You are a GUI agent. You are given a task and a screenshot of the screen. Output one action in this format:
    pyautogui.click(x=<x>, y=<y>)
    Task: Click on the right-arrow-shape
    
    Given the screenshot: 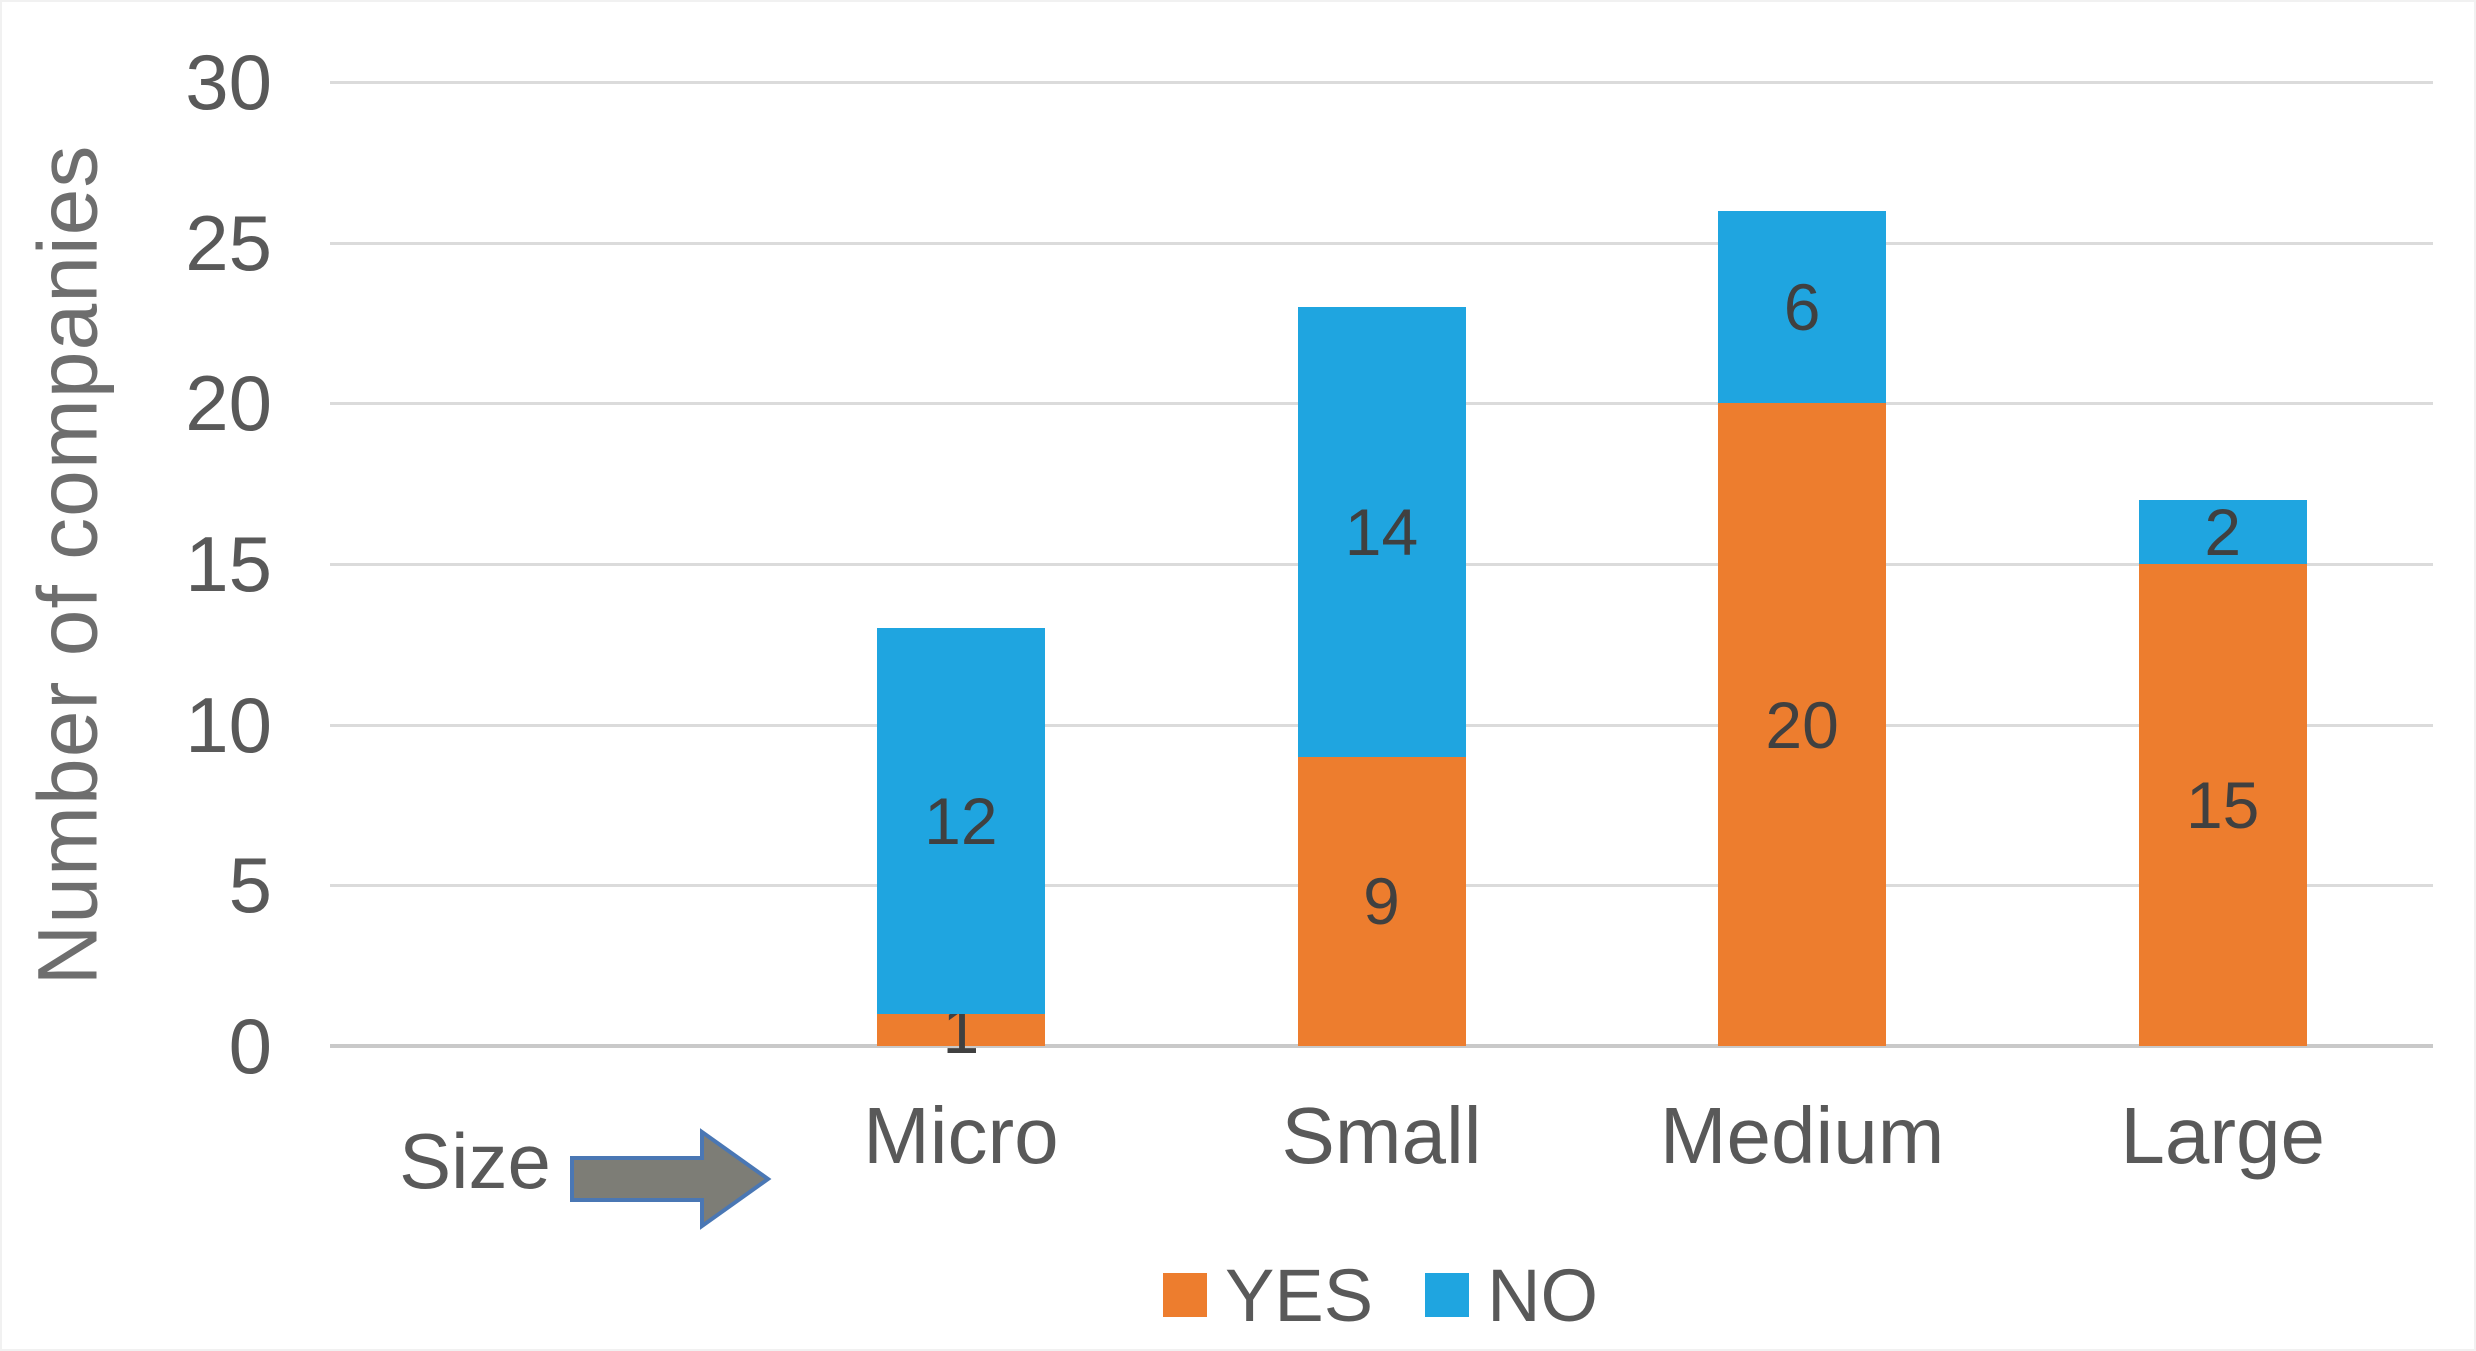 What is the action you would take?
    pyautogui.click(x=671, y=1179)
    